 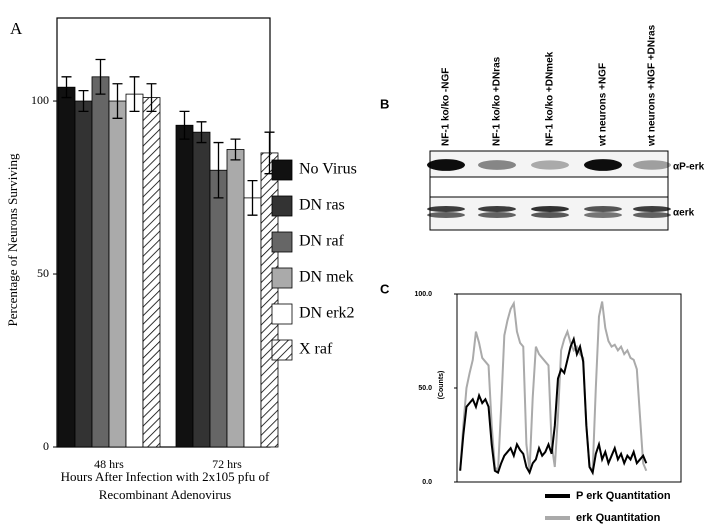 I want to click on panel-label: B, so click(x=384, y=103).